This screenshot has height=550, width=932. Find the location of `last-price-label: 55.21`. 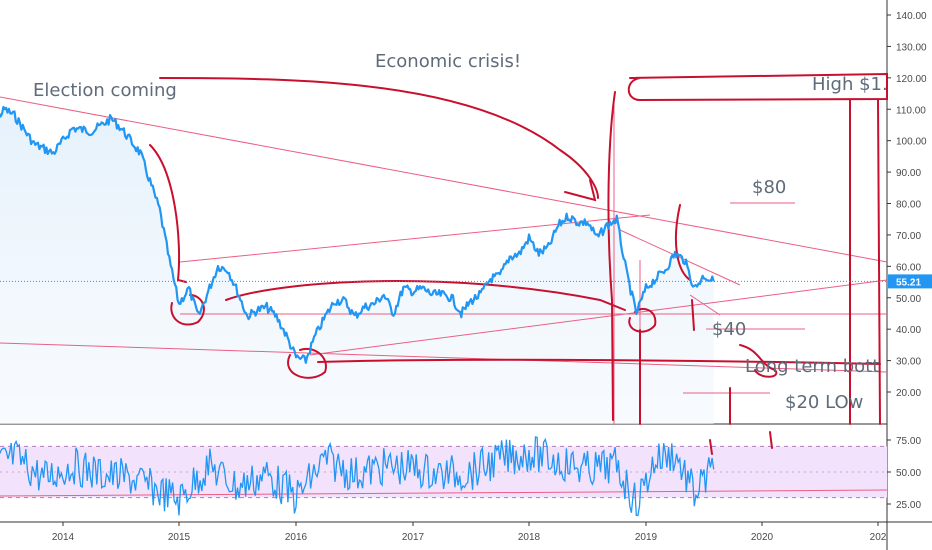

last-price-label: 55.21 is located at coordinates (908, 282).